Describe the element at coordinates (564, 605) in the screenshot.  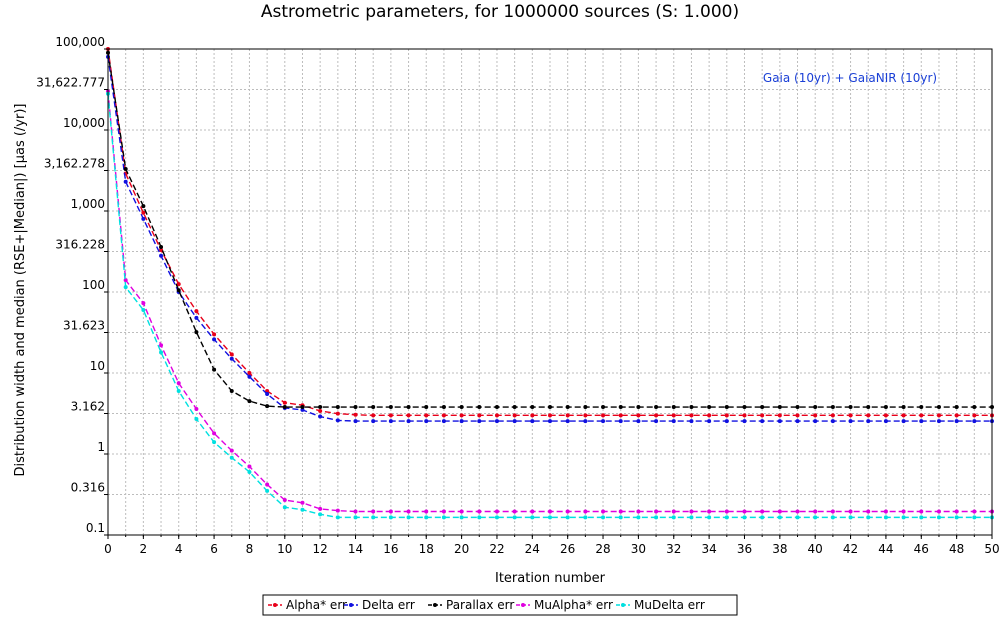
I see `legend-item: MuAlpha* err` at that location.